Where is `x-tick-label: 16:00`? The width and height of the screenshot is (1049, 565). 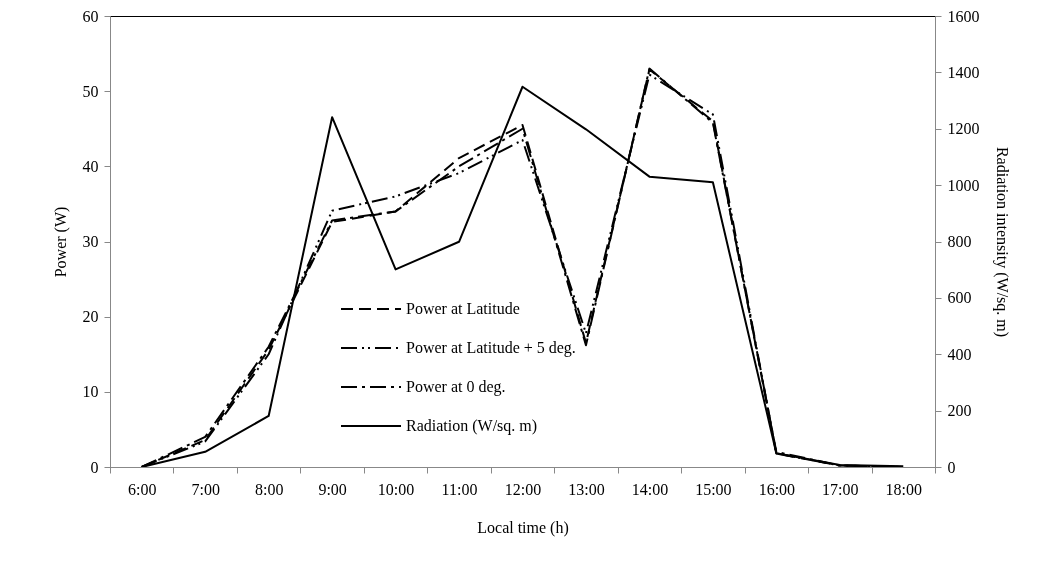 x-tick-label: 16:00 is located at coordinates (777, 489).